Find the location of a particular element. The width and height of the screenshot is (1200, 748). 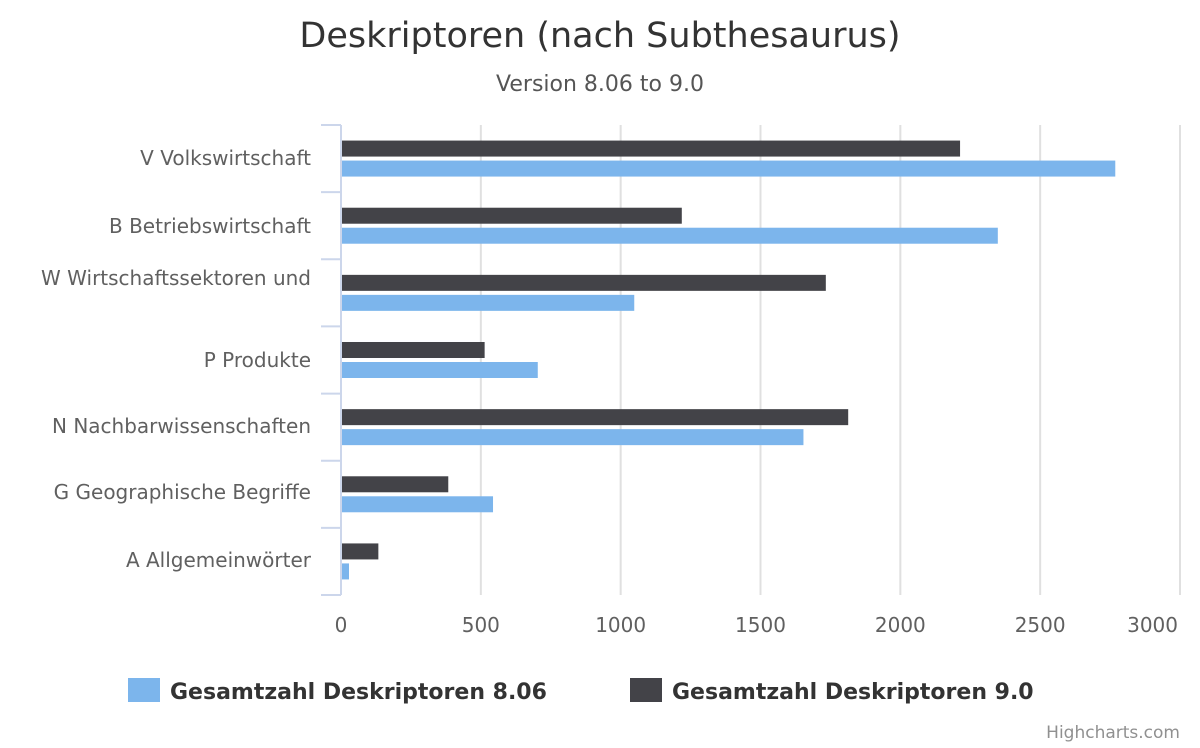

value-axis-labels: 0 500 1000 1500 2000 2500 3000 is located at coordinates (756, 625).